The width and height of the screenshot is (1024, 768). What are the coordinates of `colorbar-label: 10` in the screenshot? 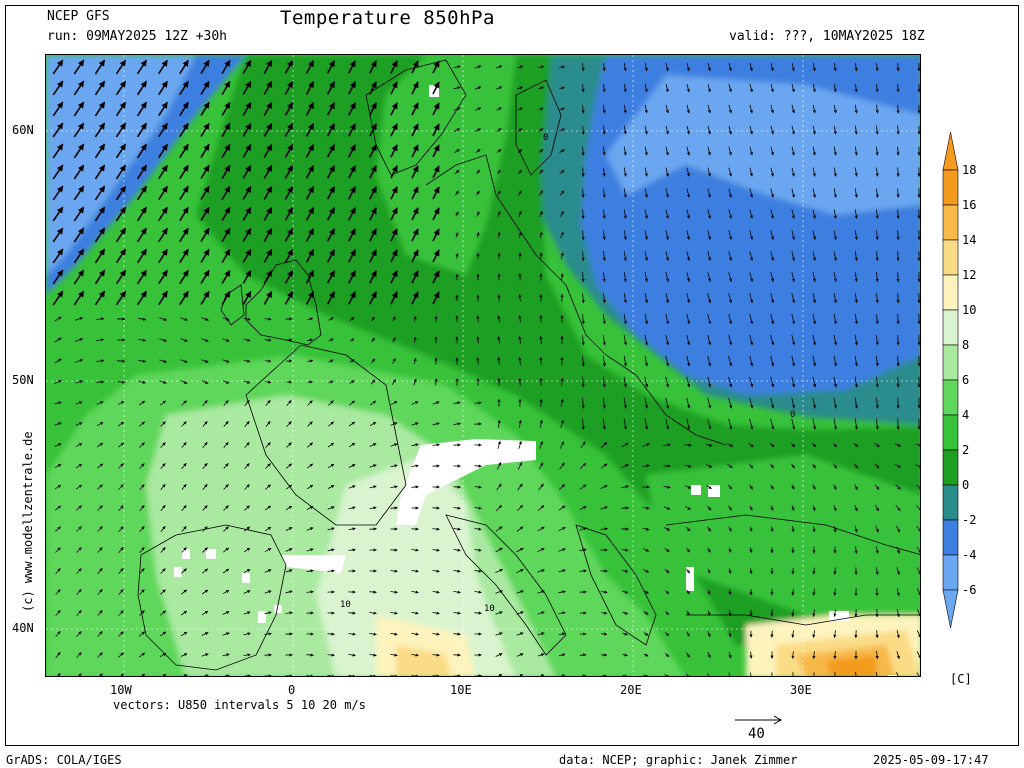 It's located at (969, 310).